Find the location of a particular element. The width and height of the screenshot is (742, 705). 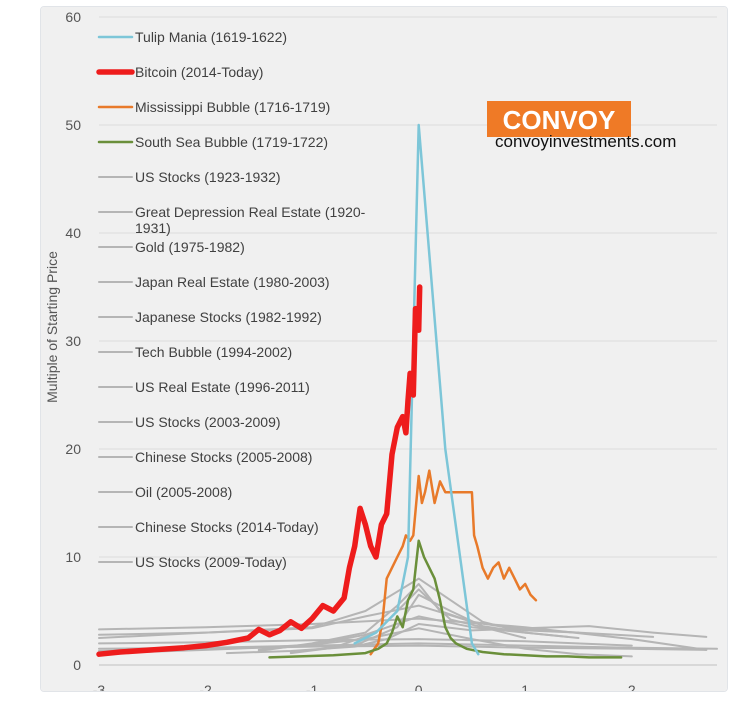

legend-label: Tech Bubble (1994-2002) is located at coordinates (213, 352).